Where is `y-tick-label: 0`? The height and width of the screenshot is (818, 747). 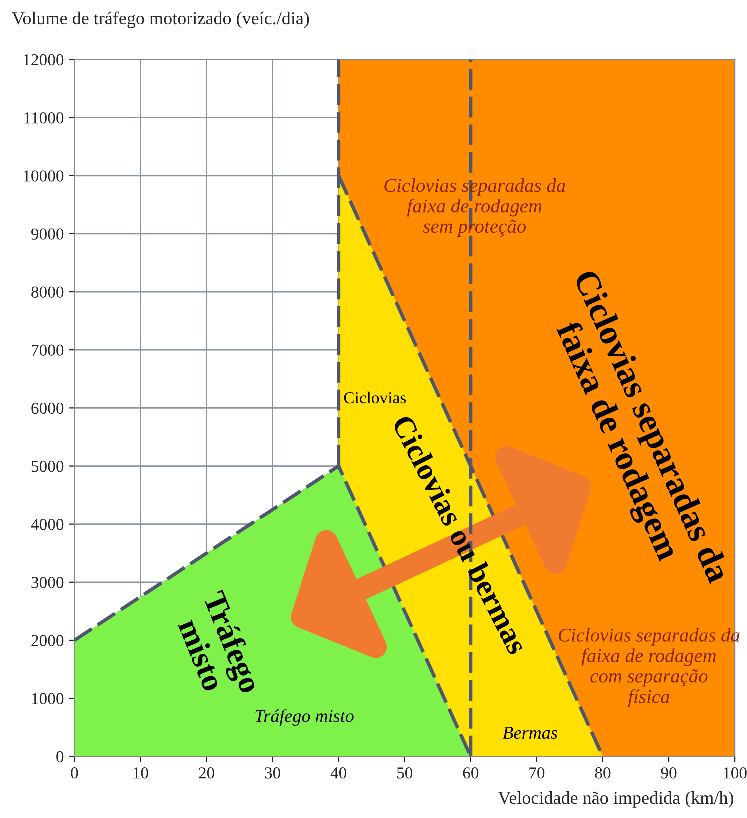
y-tick-label: 0 is located at coordinates (60, 757).